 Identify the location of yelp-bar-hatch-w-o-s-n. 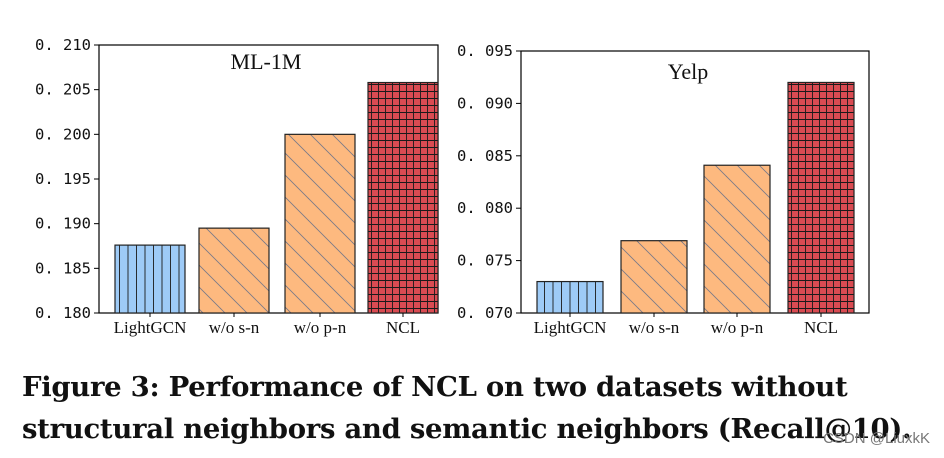
(654, 276).